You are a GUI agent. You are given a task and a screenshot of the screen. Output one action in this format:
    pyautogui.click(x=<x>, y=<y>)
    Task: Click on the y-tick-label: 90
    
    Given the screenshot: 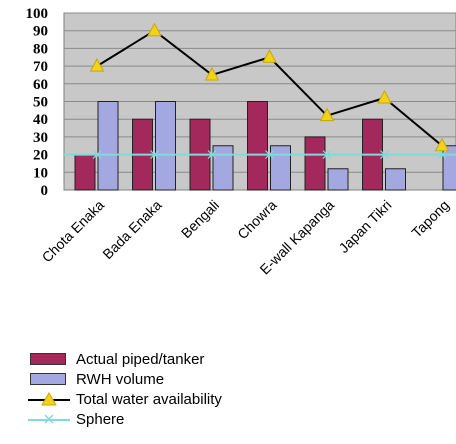 What is the action you would take?
    pyautogui.click(x=40, y=32)
    